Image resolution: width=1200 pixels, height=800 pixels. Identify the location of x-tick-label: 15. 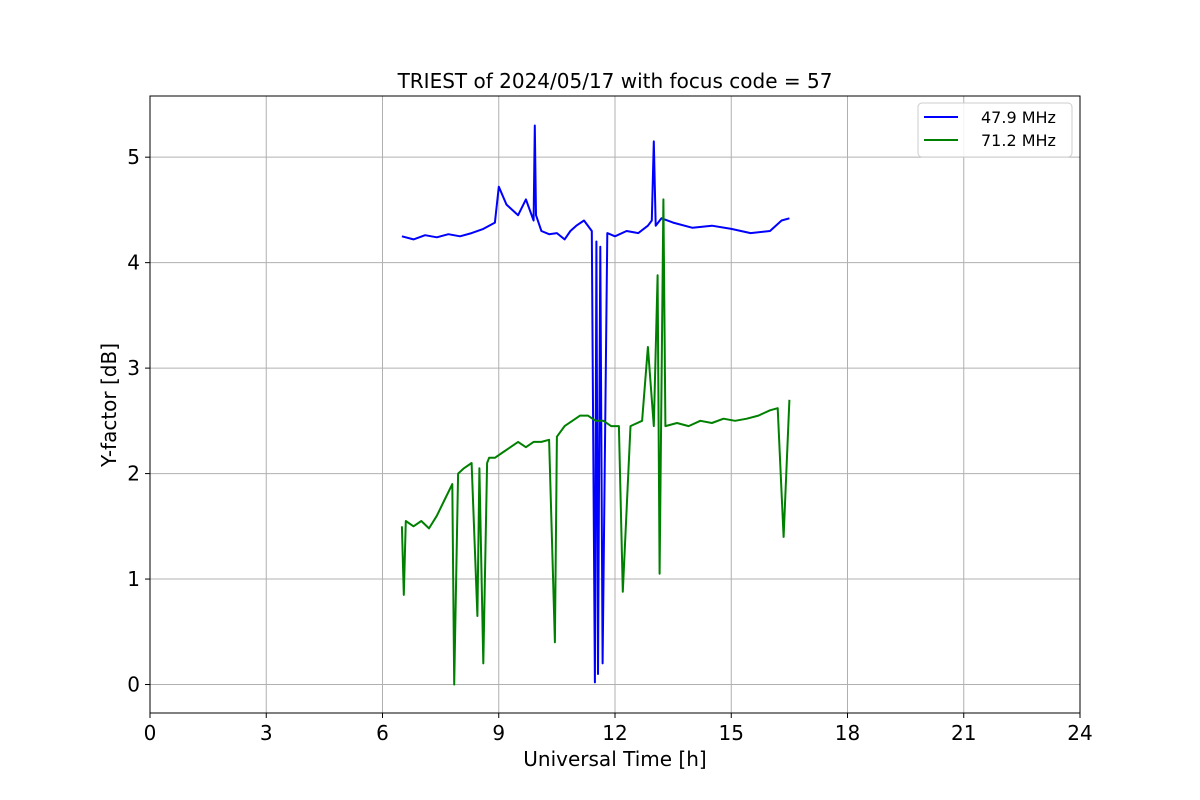
(731, 733).